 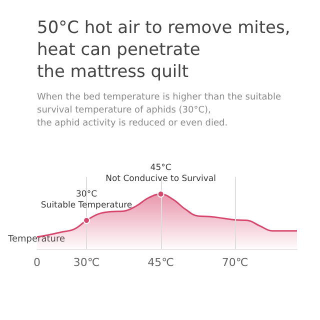 I want to click on x-tick-label: 70℃, so click(x=235, y=262).